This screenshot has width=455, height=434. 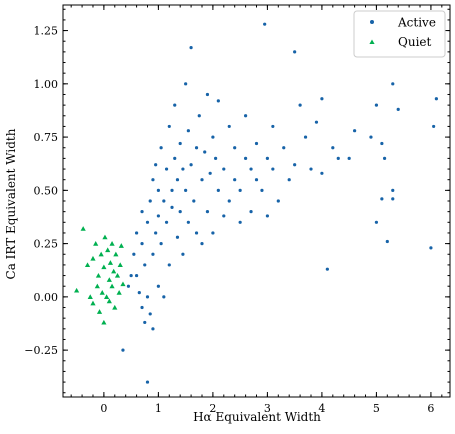 What do you see at coordinates (372, 22) in the screenshot?
I see `legend-active-marker` at bounding box center [372, 22].